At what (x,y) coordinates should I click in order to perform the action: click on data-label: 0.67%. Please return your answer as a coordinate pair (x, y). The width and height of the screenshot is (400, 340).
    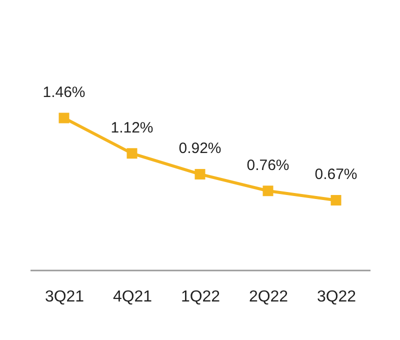
    Looking at the image, I should click on (336, 175).